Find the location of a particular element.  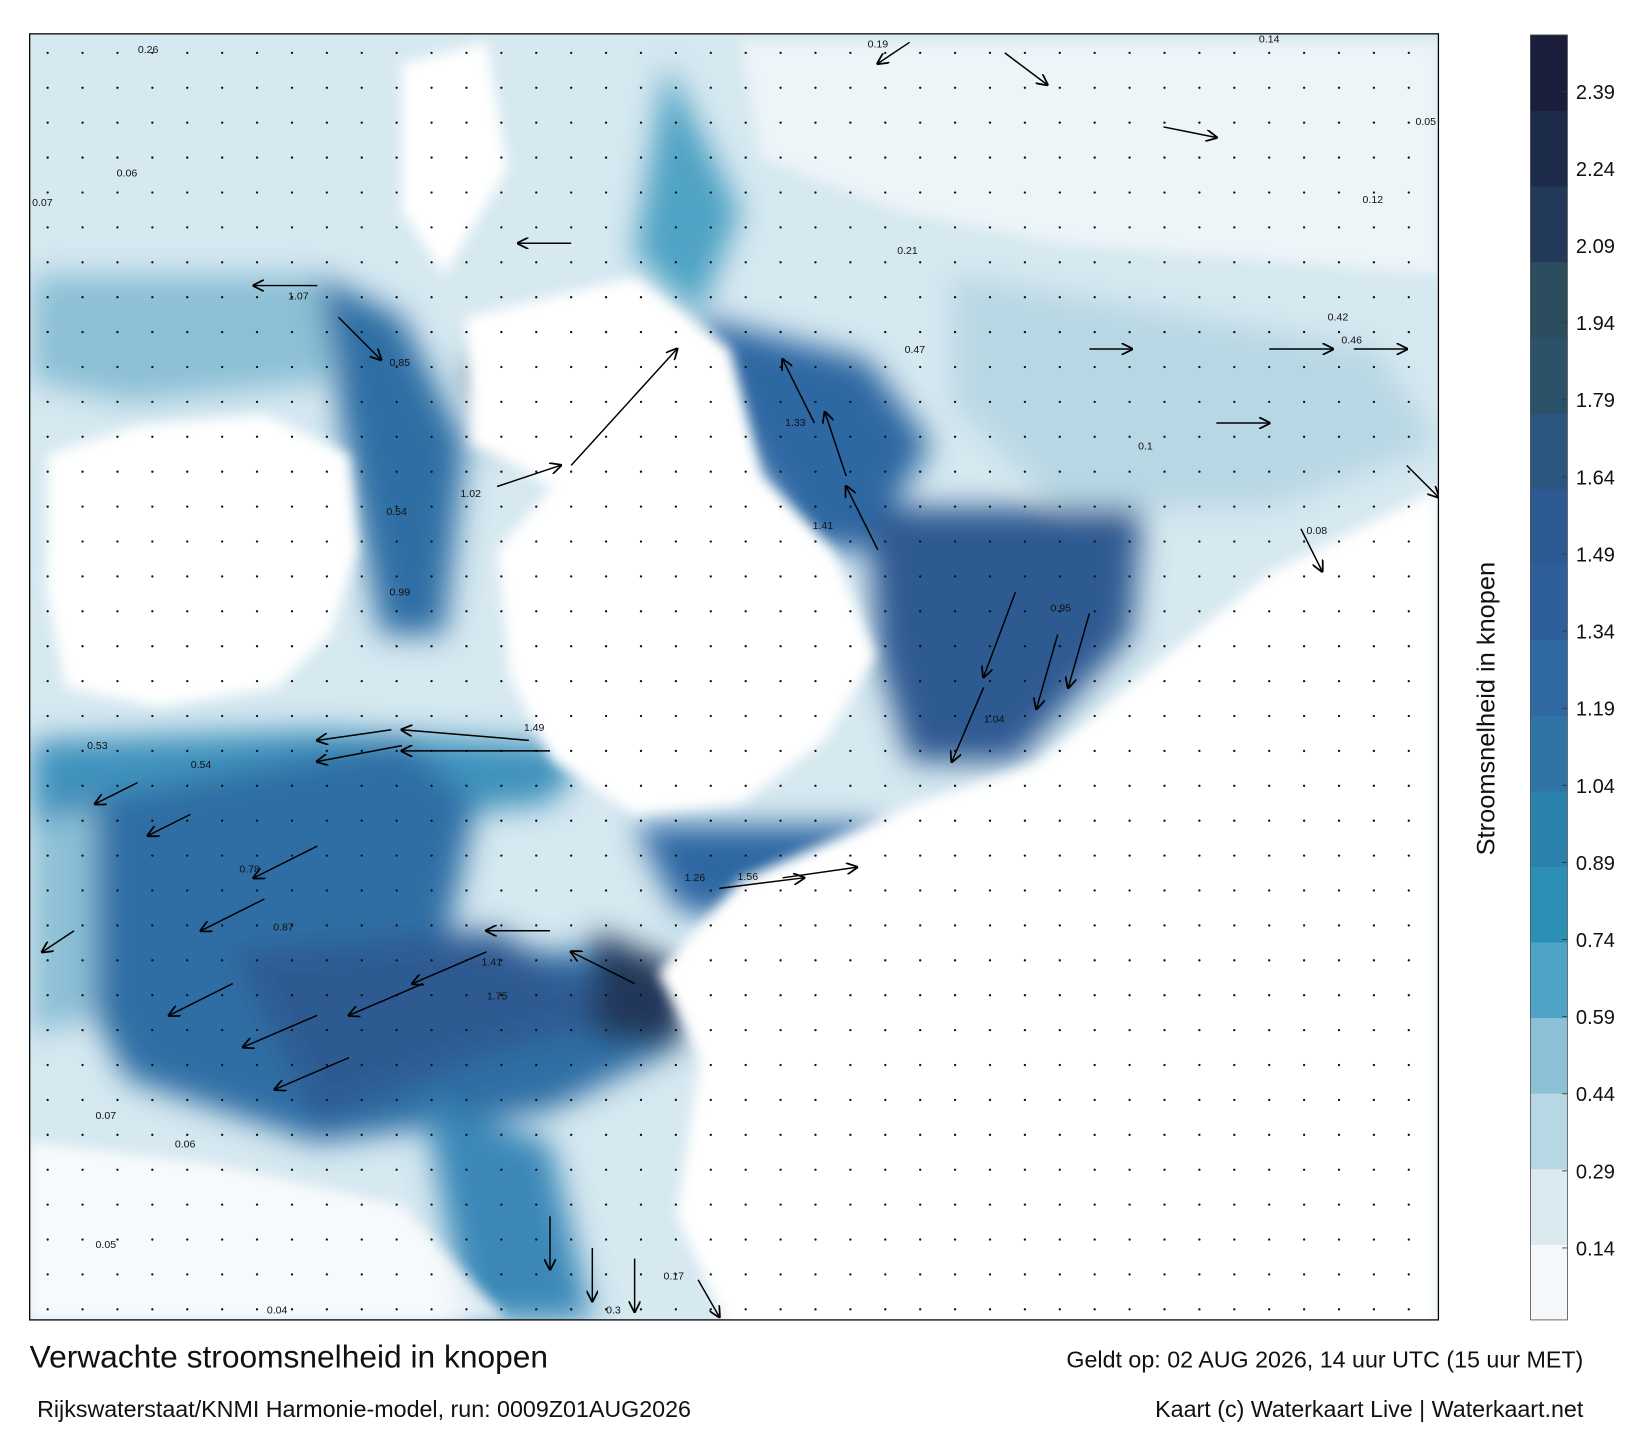

speed-label: 0.54 is located at coordinates (396, 512).